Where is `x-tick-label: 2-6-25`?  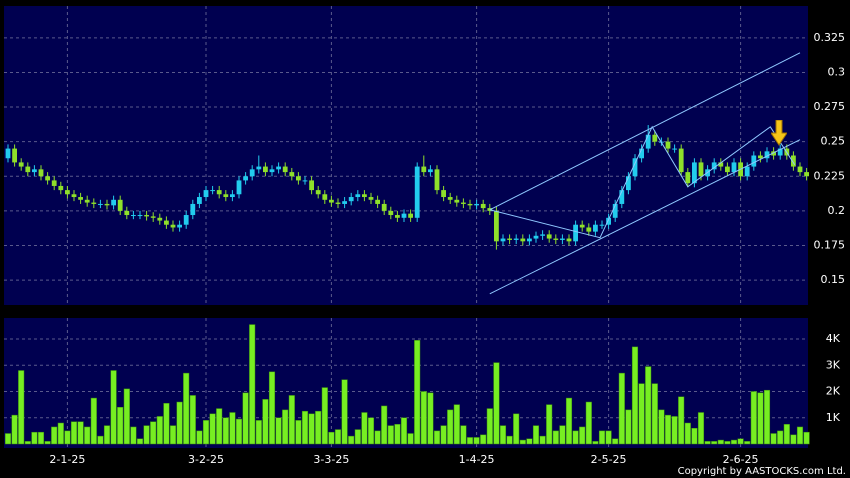 x-tick-label: 2-6-25 is located at coordinates (741, 459).